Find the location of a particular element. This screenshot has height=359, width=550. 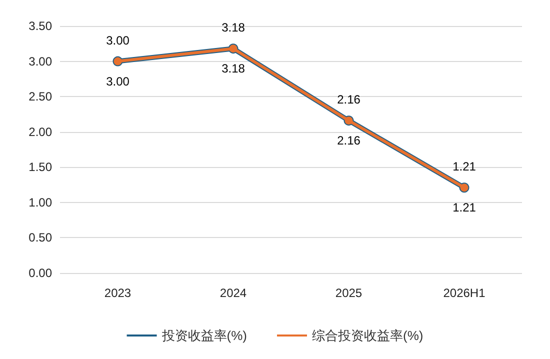

x-tick-label: 2024 is located at coordinates (233, 293).